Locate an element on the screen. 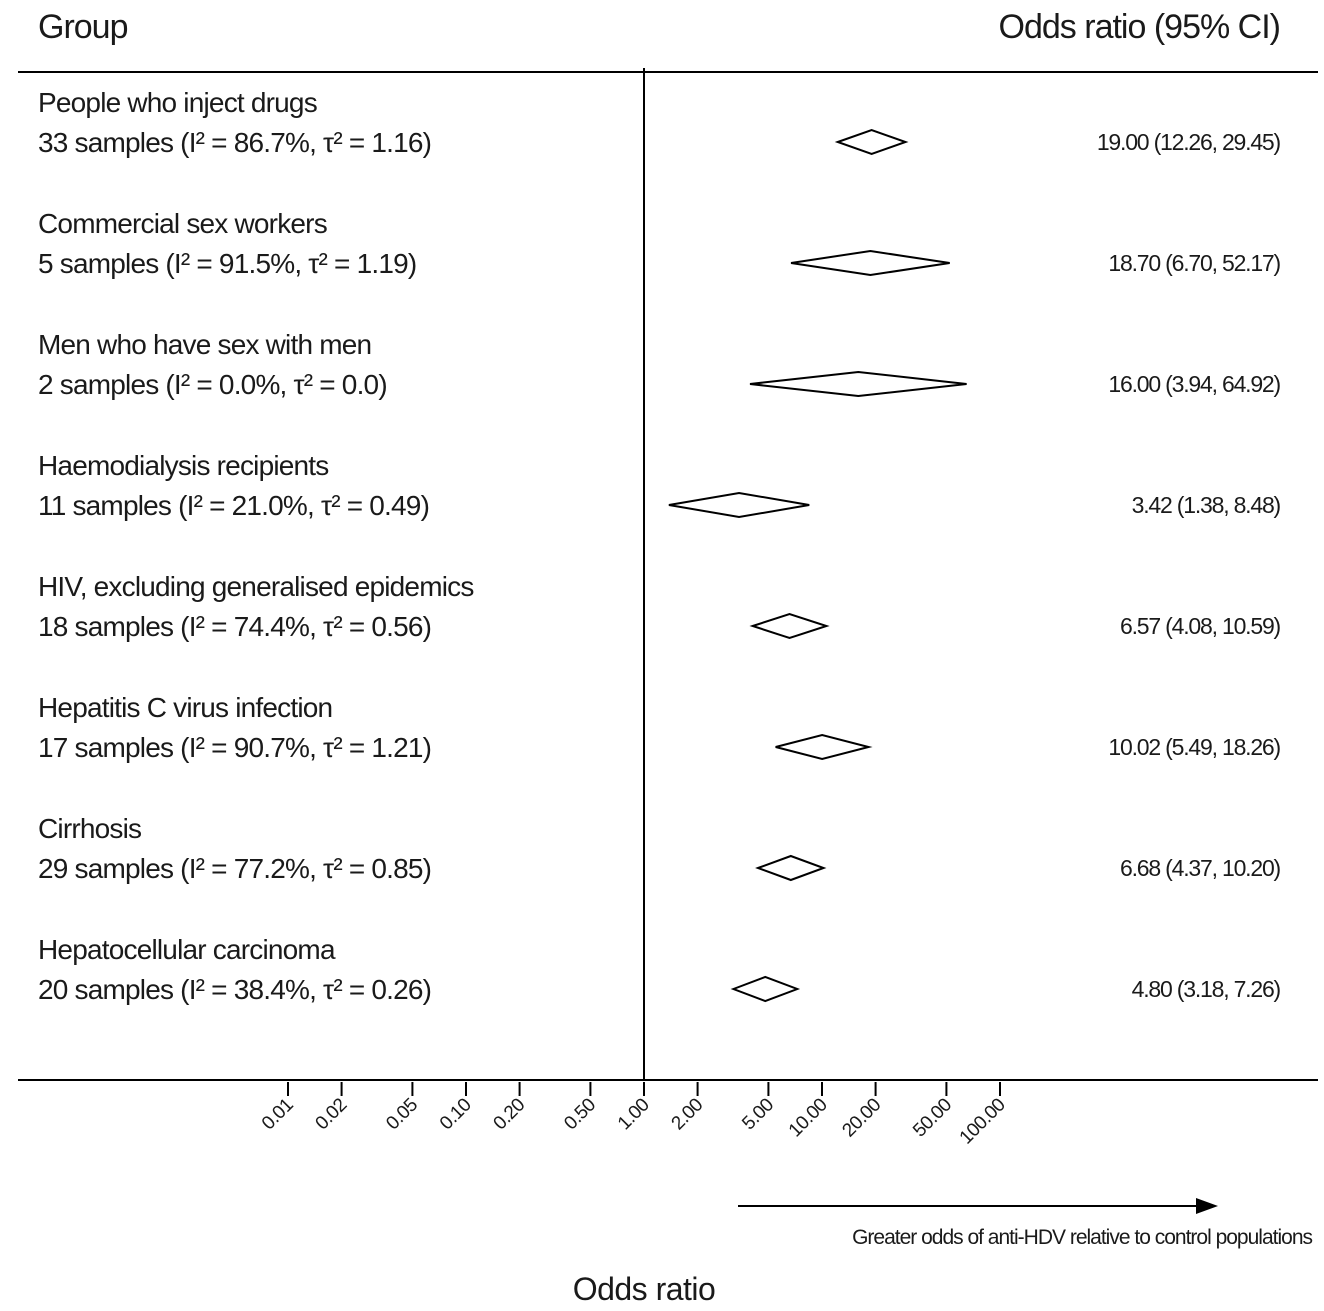  group-name: HIV, excluding generalised epidemics is located at coordinates (256, 586).